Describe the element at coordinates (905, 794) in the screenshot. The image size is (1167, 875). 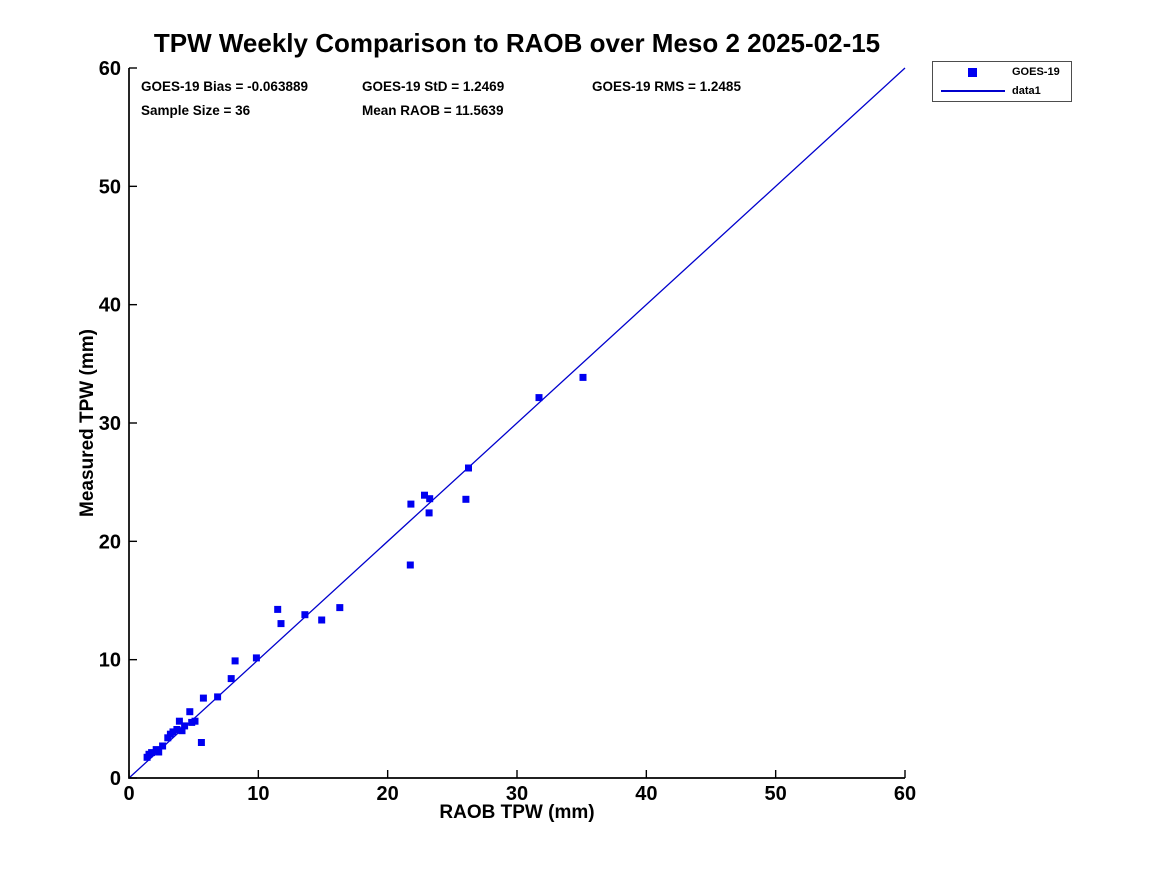
I see `x-tick-label: 60` at that location.